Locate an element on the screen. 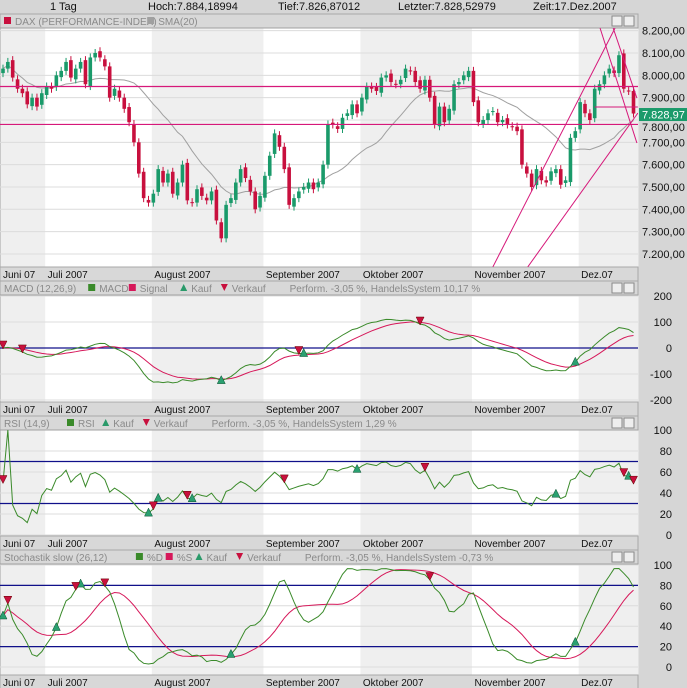  macd-line is located at coordinates (318, 351).